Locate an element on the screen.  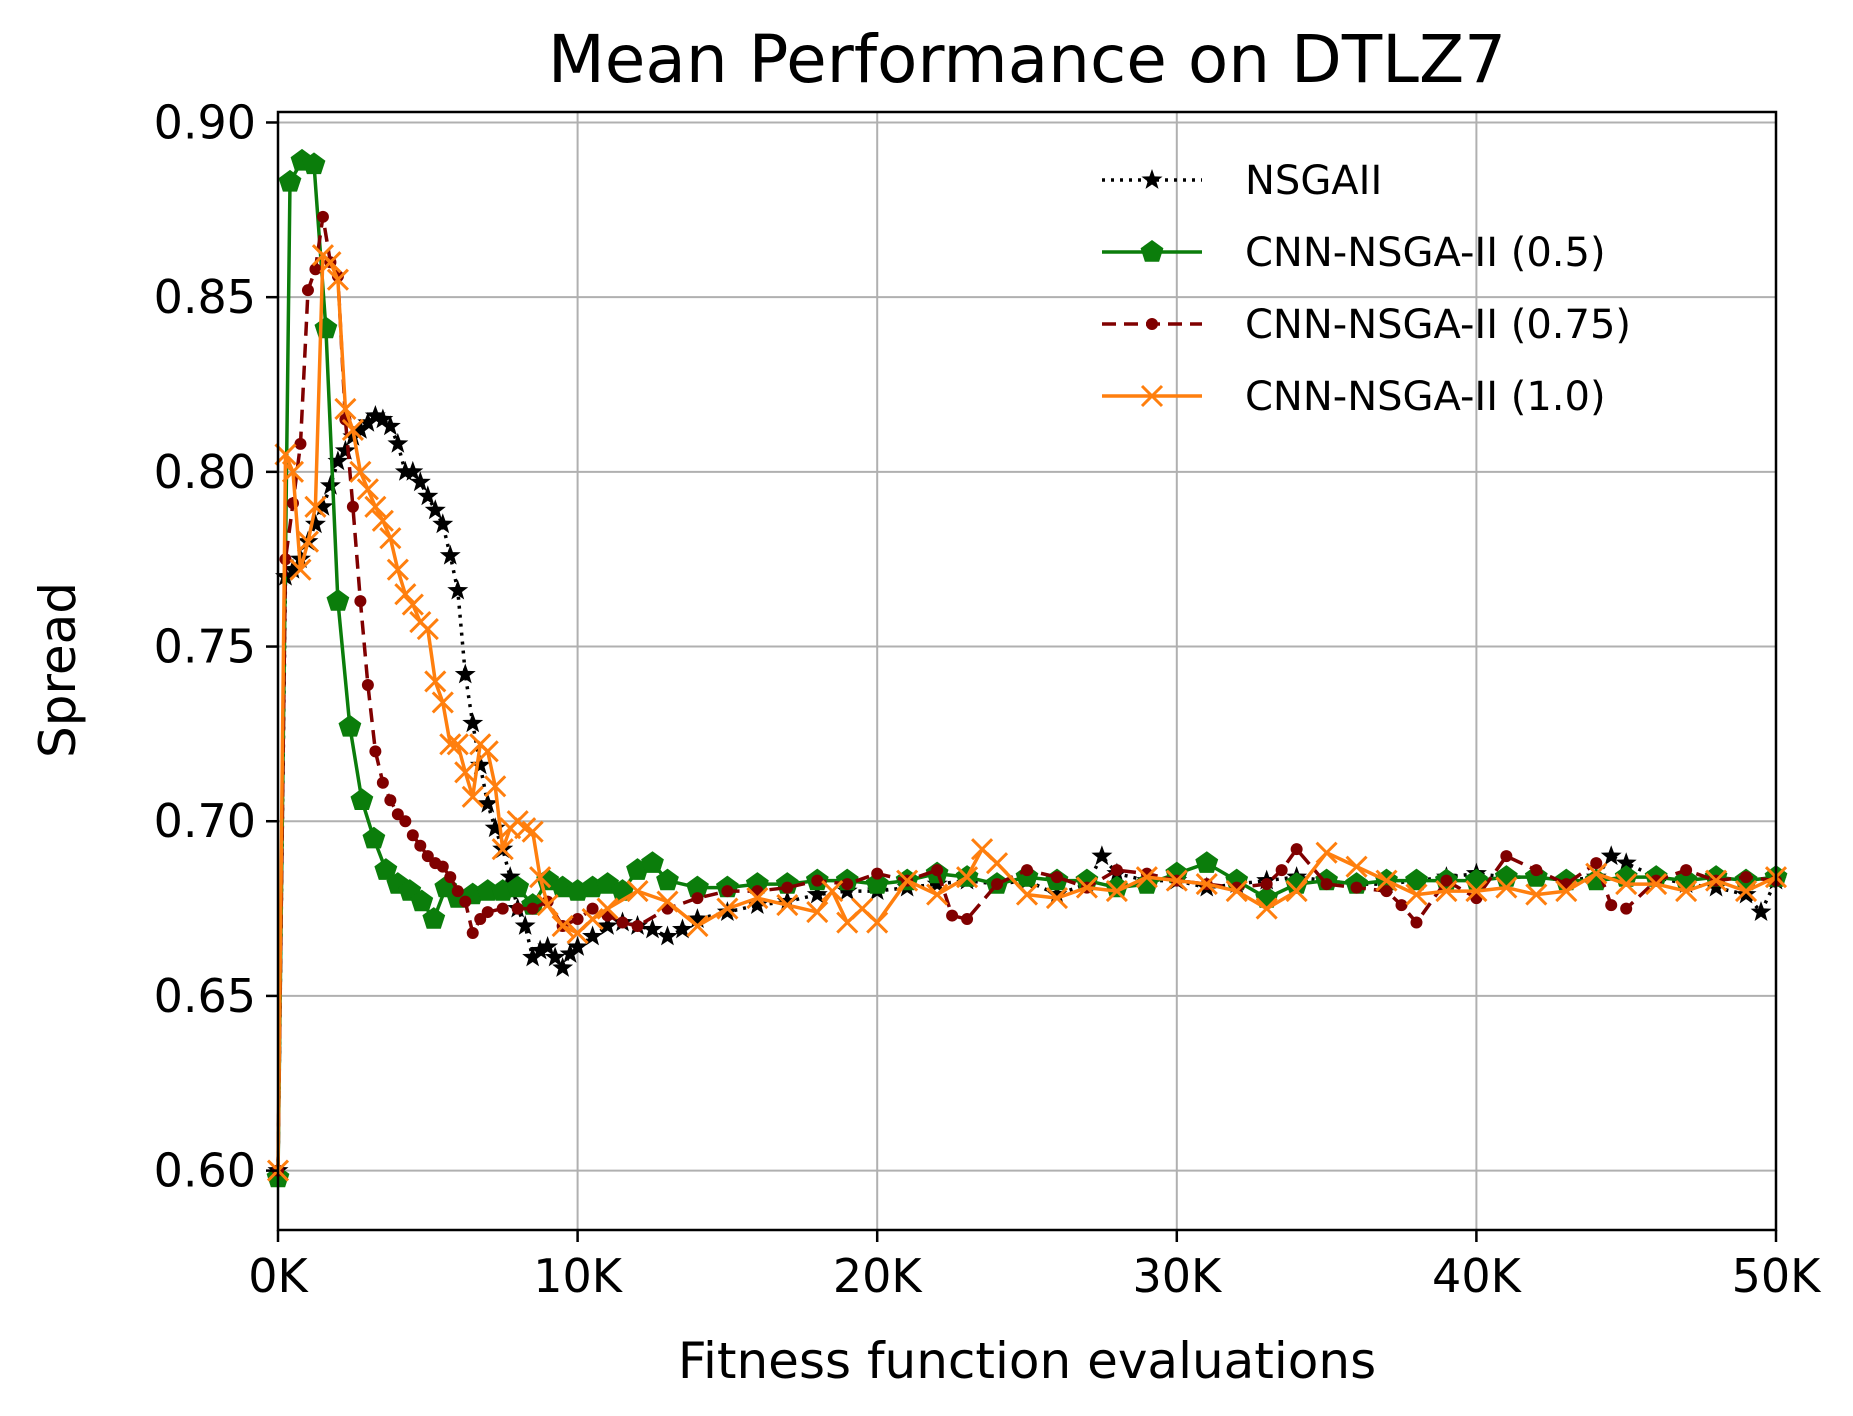
x-tick-label: 30K is located at coordinates (1177, 1276).